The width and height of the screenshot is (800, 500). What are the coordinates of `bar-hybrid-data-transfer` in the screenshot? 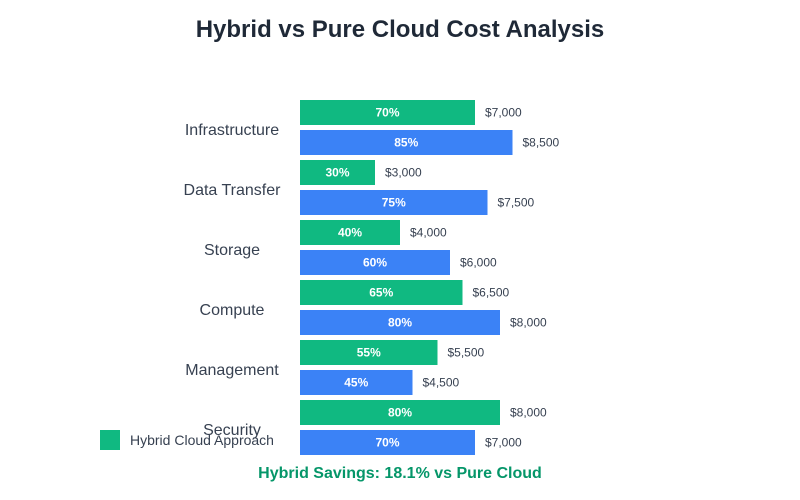 It's located at (337, 172).